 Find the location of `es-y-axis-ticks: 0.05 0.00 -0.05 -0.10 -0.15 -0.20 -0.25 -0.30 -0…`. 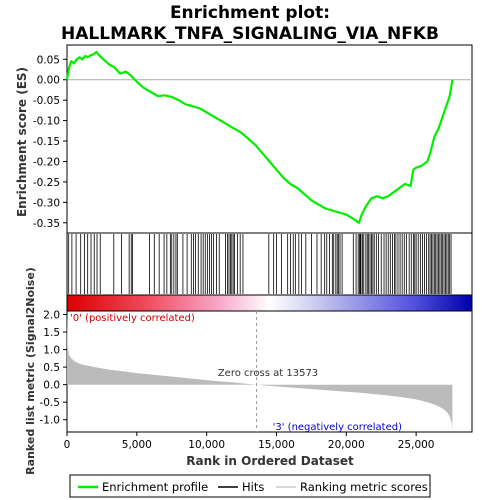

es-y-axis-ticks: 0.05 0.00 -0.05 -0.10 -0.15 -0.20 -0.25 -0.30 -0… is located at coordinates (50, 142).